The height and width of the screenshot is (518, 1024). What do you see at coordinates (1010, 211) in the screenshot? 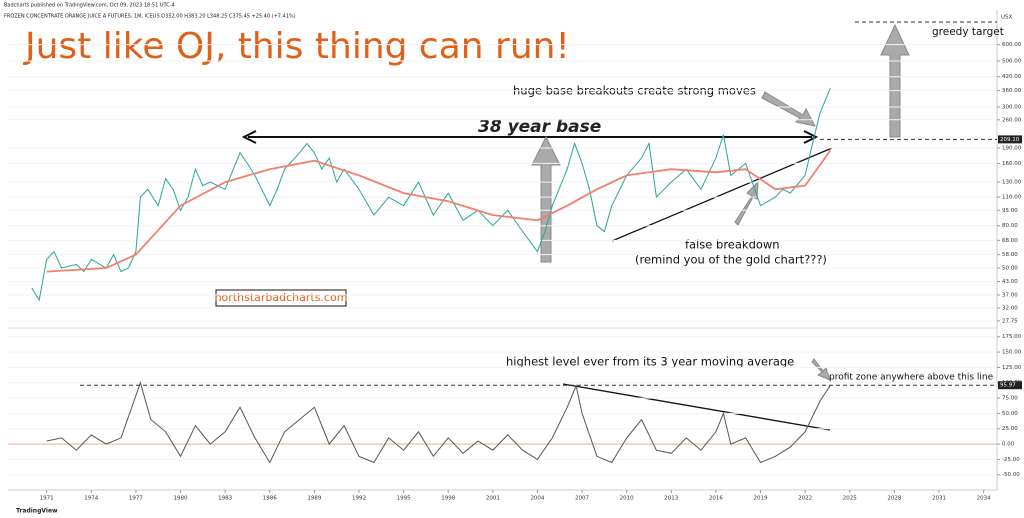
I see `y-tick-label: 95.00` at bounding box center [1010, 211].